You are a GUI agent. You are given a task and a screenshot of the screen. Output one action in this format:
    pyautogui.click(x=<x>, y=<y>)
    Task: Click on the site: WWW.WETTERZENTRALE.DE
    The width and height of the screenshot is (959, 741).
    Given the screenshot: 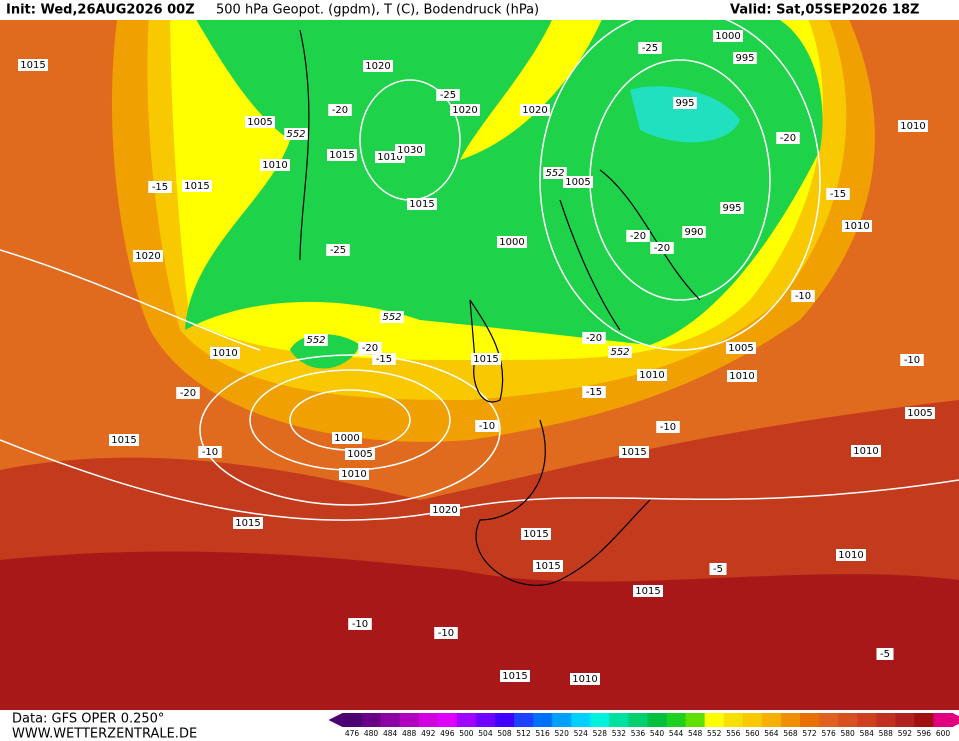 What is the action you would take?
    pyautogui.click(x=104, y=734)
    